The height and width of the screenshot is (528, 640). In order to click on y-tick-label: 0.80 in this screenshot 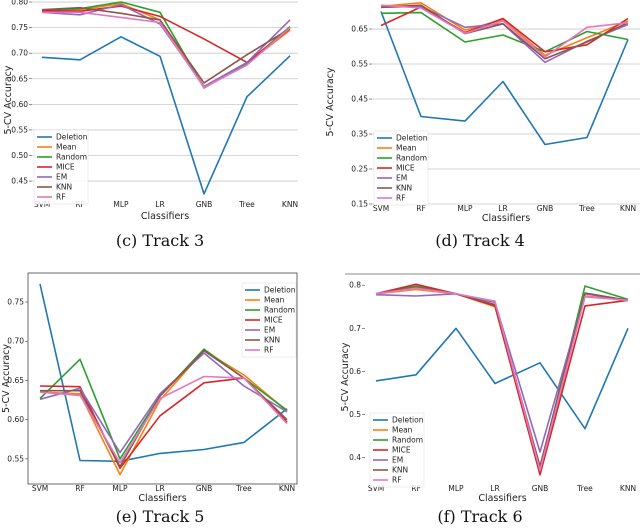, I will do `click(19, 3)`.